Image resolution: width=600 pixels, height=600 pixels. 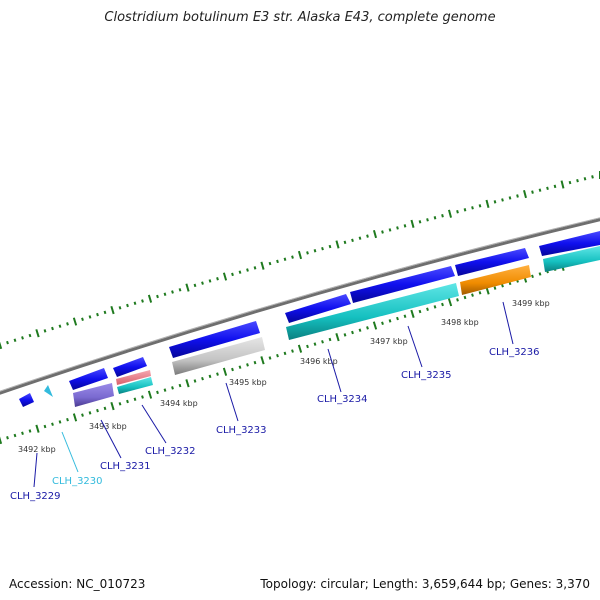 I want to click on gene-label: CLH_3234, so click(x=342, y=399).